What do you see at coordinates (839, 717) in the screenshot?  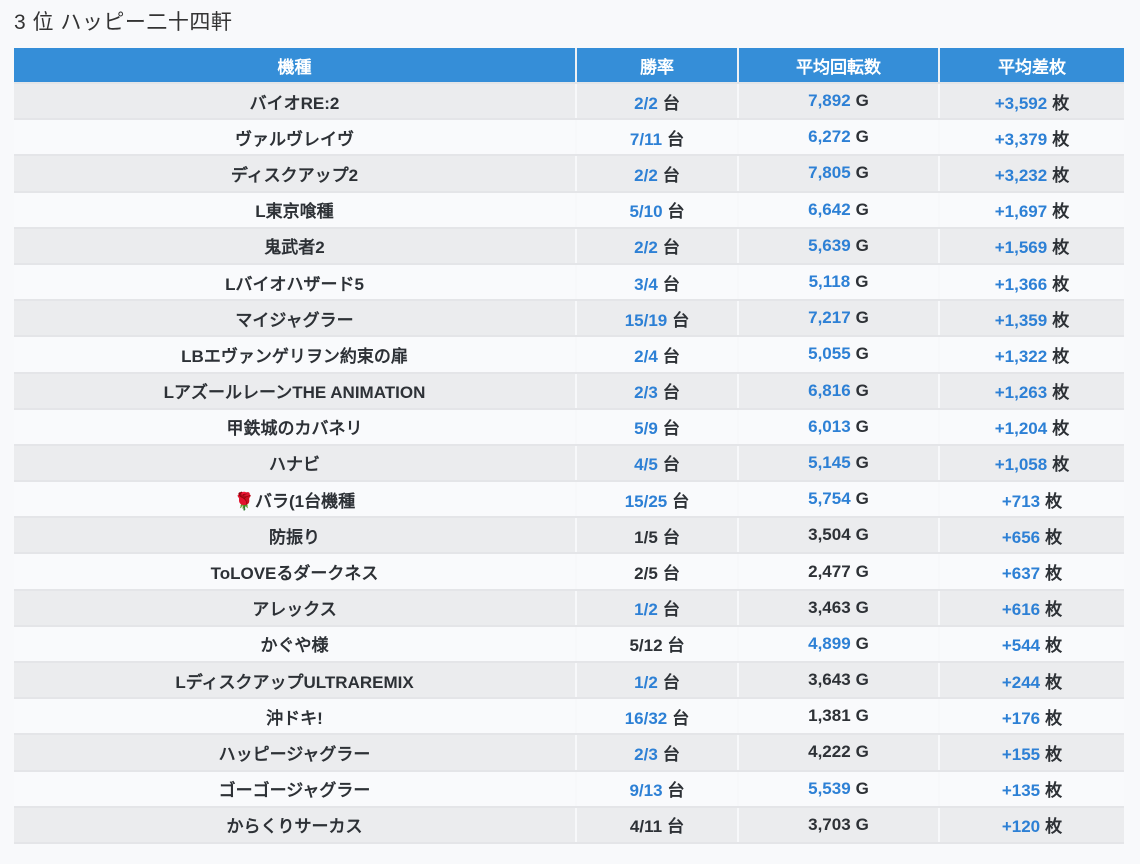 I see `avg-spins-cell: 1,381 G` at bounding box center [839, 717].